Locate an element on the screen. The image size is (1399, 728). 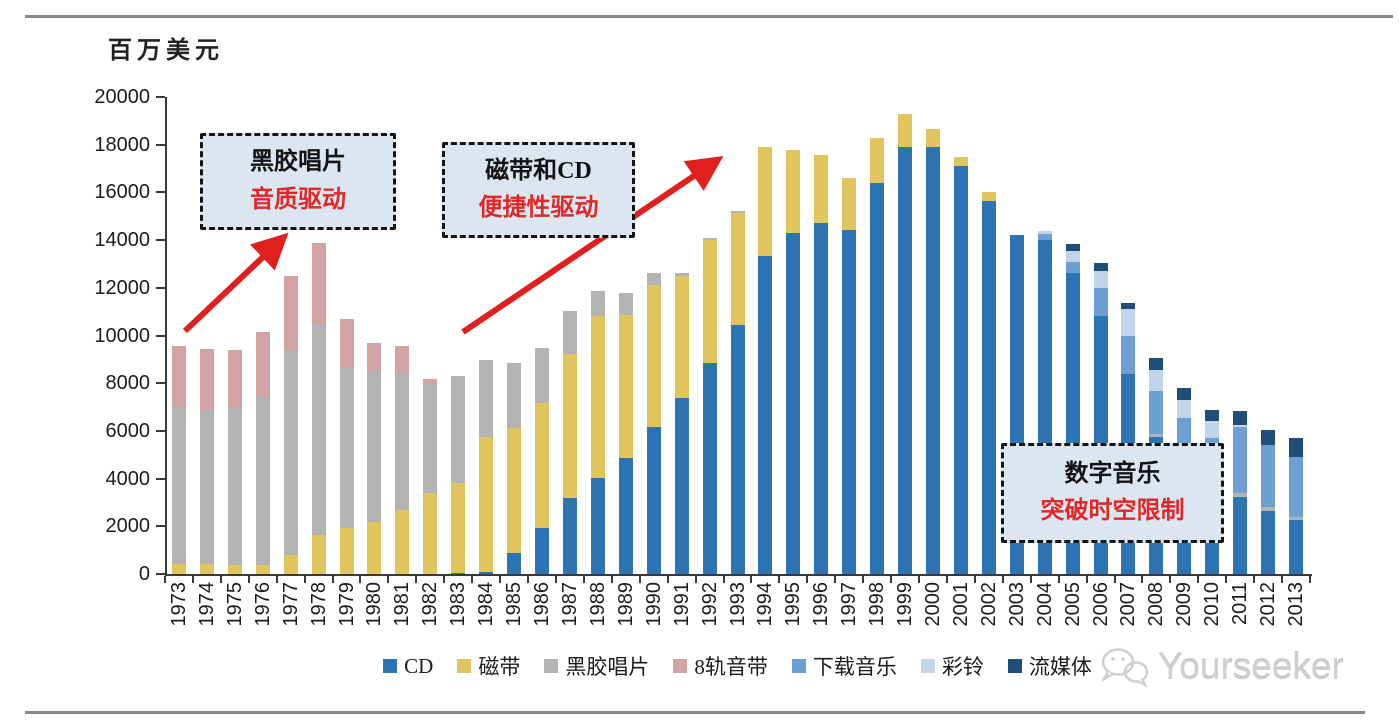
bar-segment-2007 is located at coordinates (1128, 322).